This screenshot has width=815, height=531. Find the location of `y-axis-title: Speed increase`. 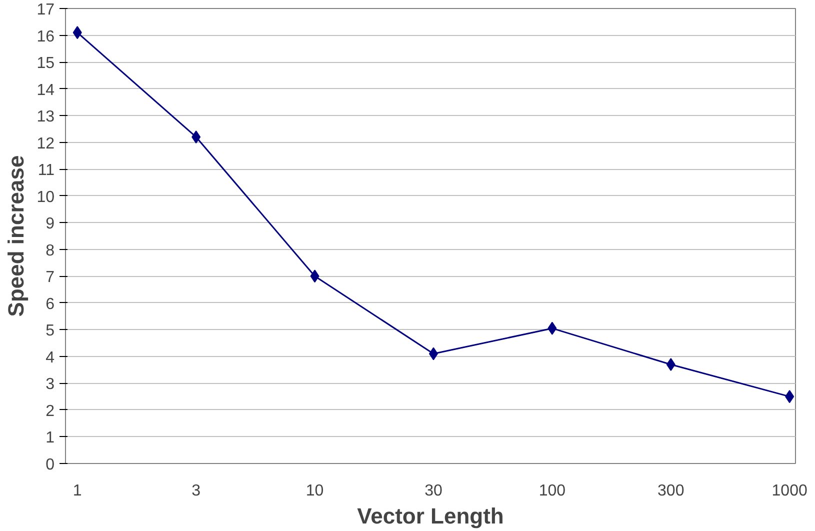

y-axis-title: Speed increase is located at coordinates (16, 236).